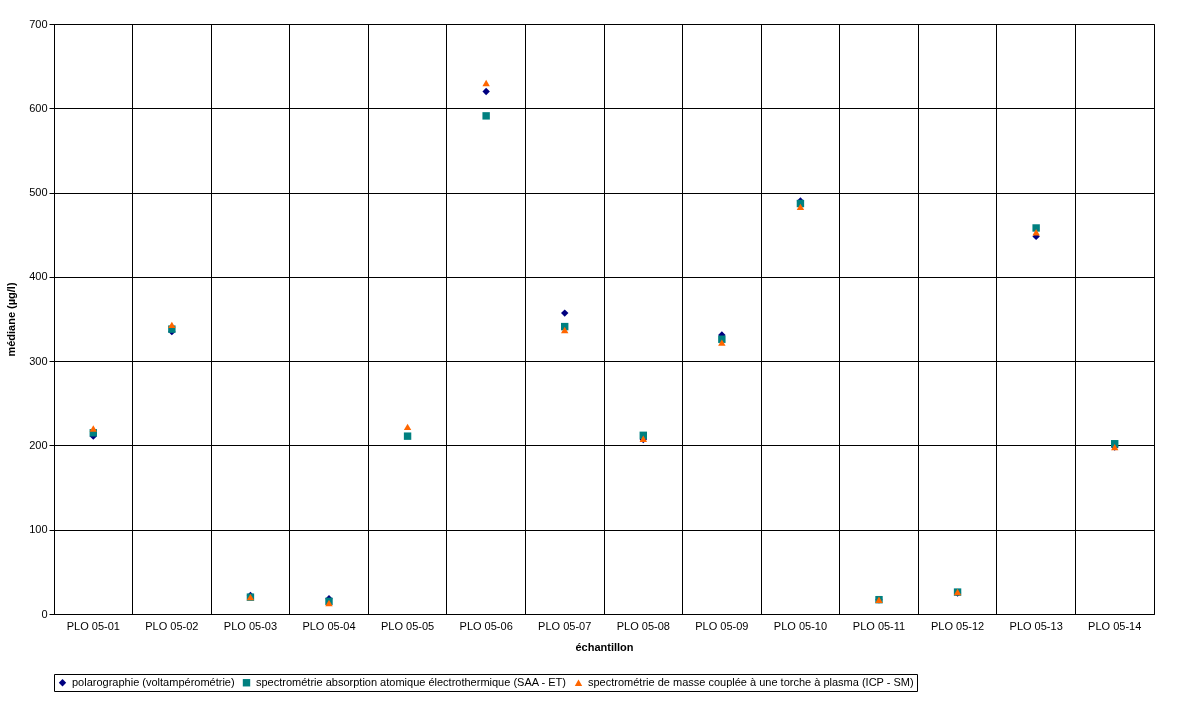 The width and height of the screenshot is (1180, 704). I want to click on y-tick-label: 400, so click(38, 276).